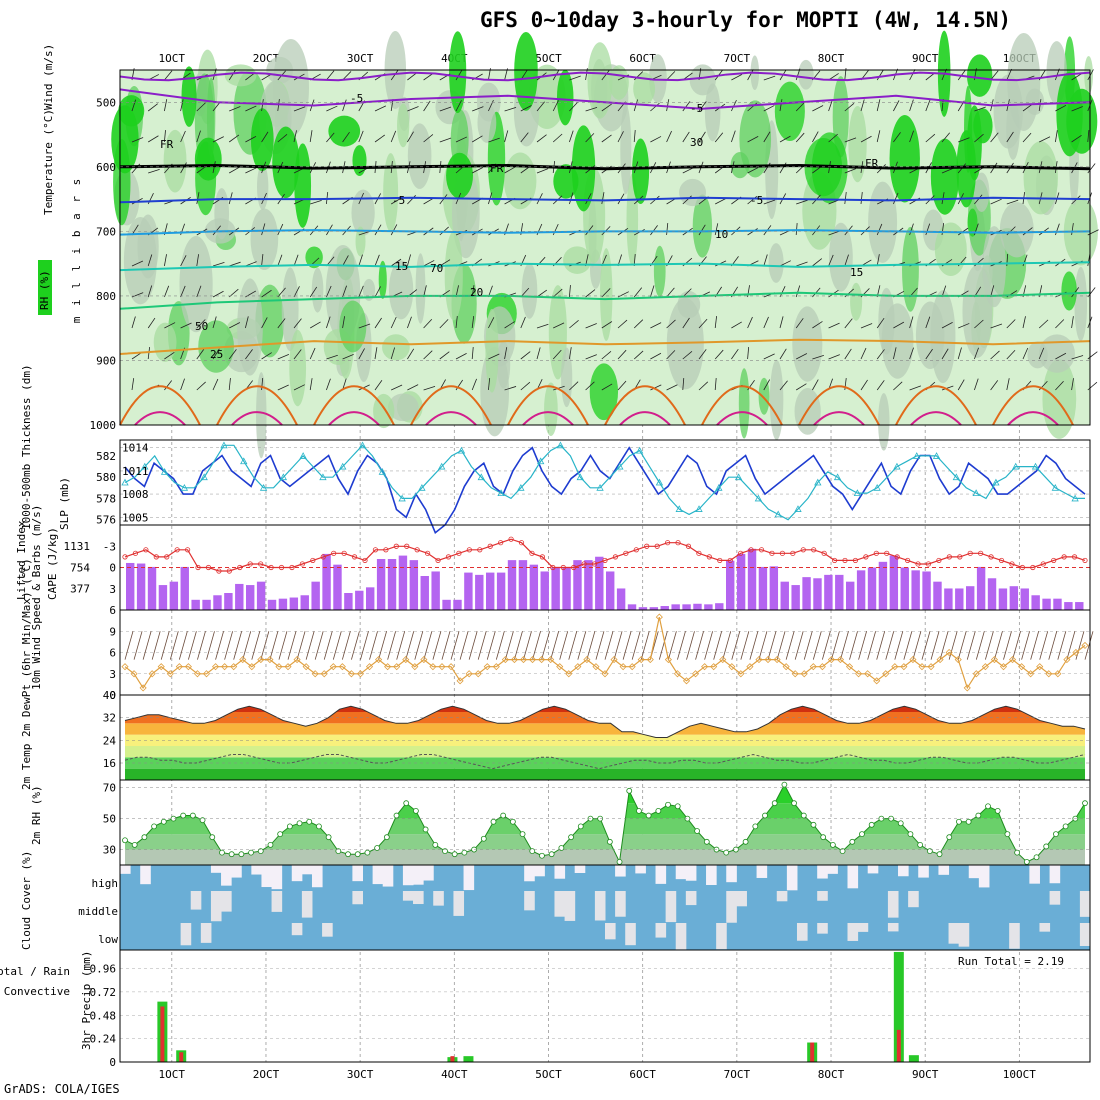 The width and height of the screenshot is (1100, 1100). I want to click on contour-label: 15, so click(401, 266).